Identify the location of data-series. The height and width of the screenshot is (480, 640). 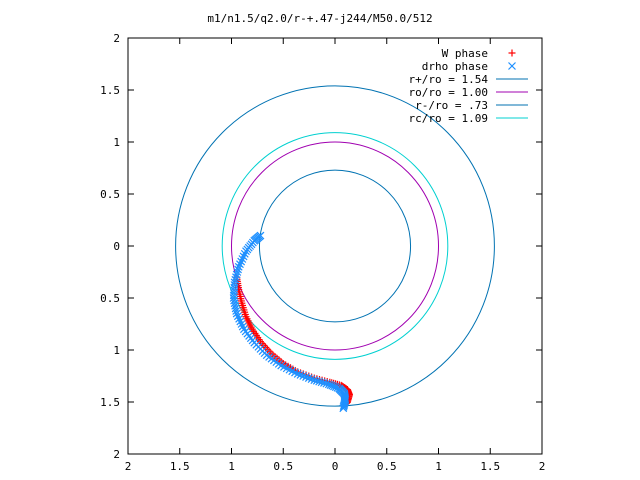
(291, 322).